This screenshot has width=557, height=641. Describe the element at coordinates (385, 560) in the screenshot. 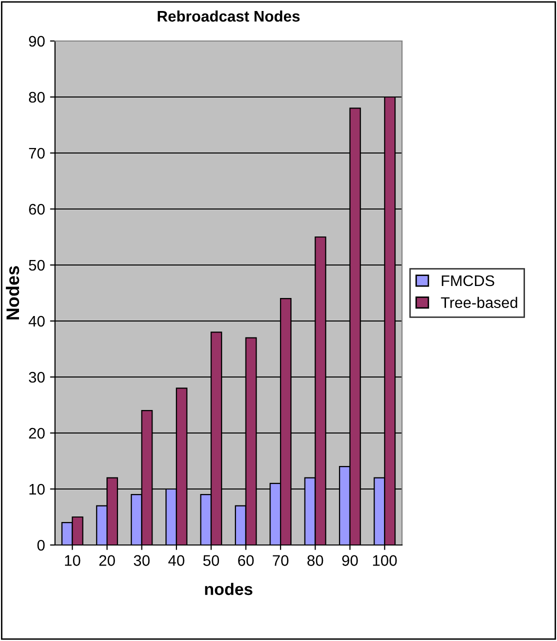

I see `x-tick-label: 100` at that location.